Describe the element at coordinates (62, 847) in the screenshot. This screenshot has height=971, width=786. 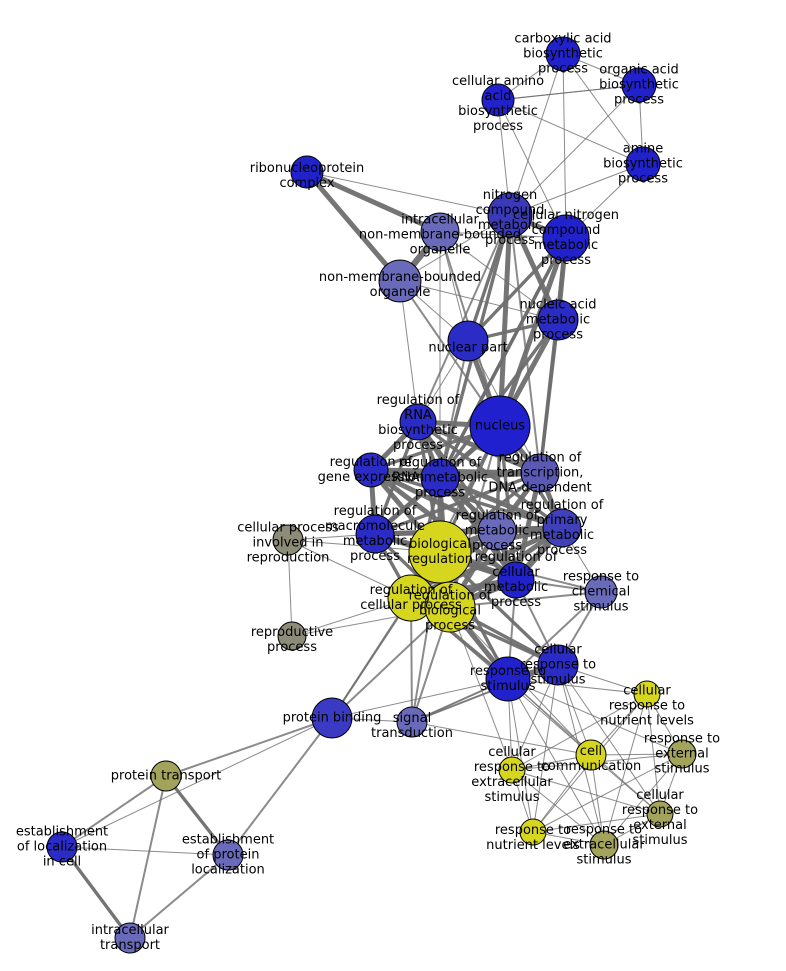
I see `graph-node-establishment_of_localization_in_cell` at that location.